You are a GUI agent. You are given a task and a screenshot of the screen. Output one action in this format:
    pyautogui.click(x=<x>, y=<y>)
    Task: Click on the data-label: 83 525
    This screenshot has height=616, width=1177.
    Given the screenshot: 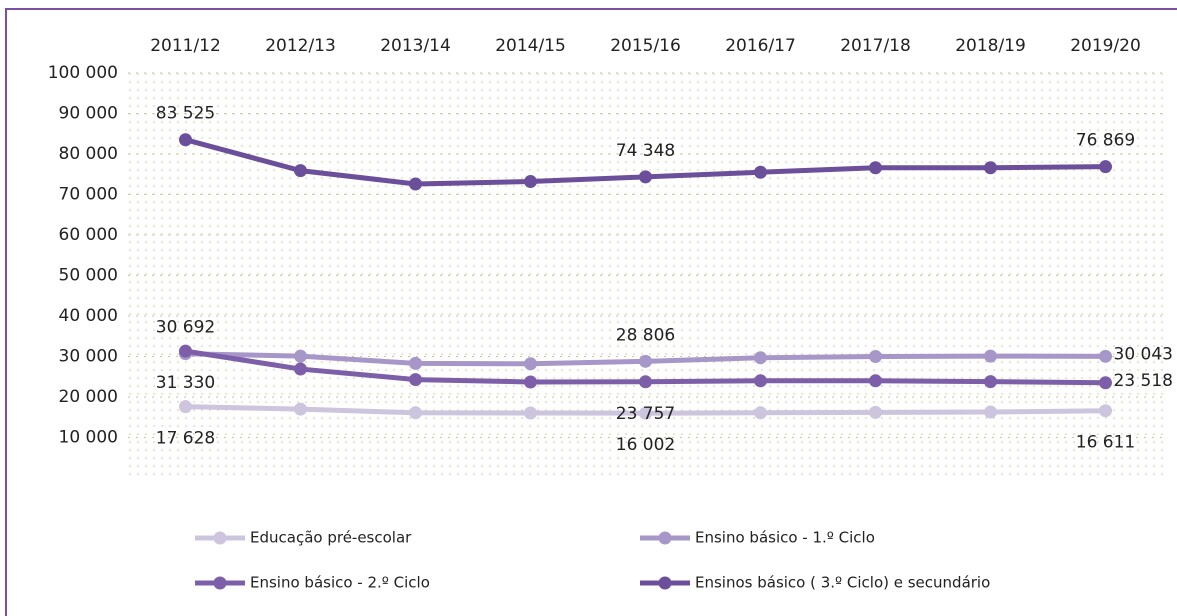 What is the action you would take?
    pyautogui.click(x=185, y=114)
    